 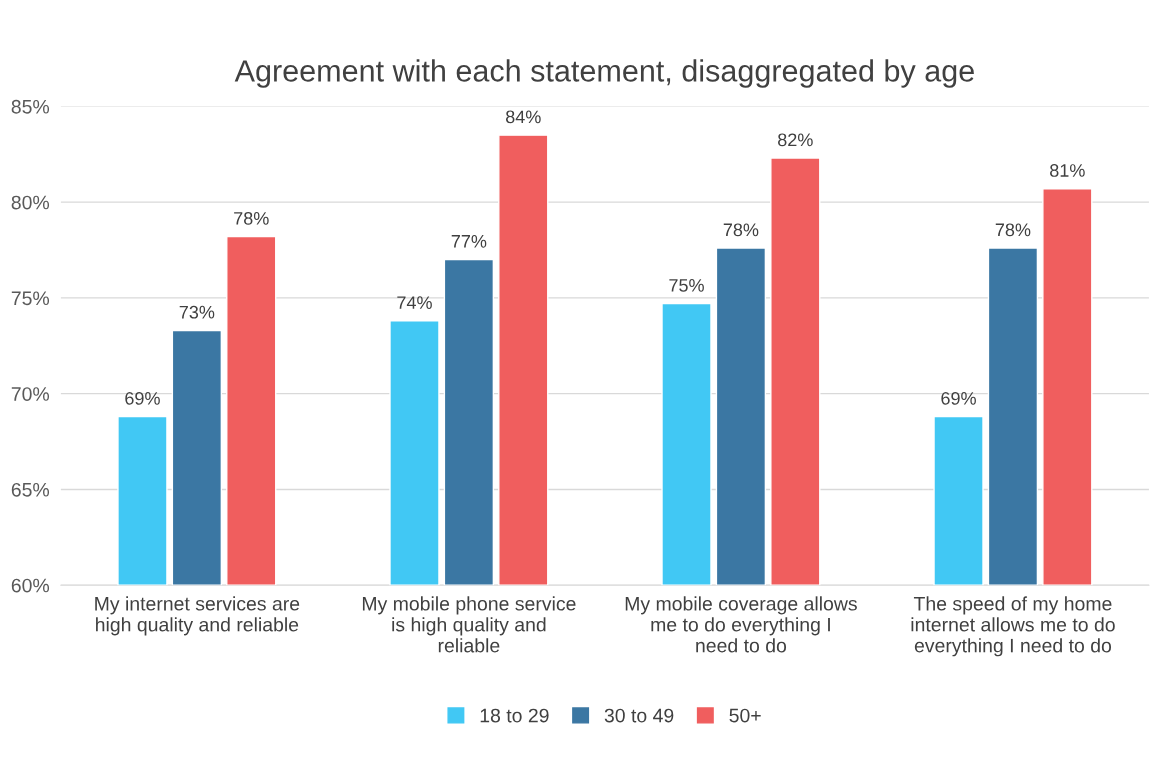 What do you see at coordinates (469, 624) in the screenshot?
I see `x-tick-label: My mobile phone service is high quality and reliable` at bounding box center [469, 624].